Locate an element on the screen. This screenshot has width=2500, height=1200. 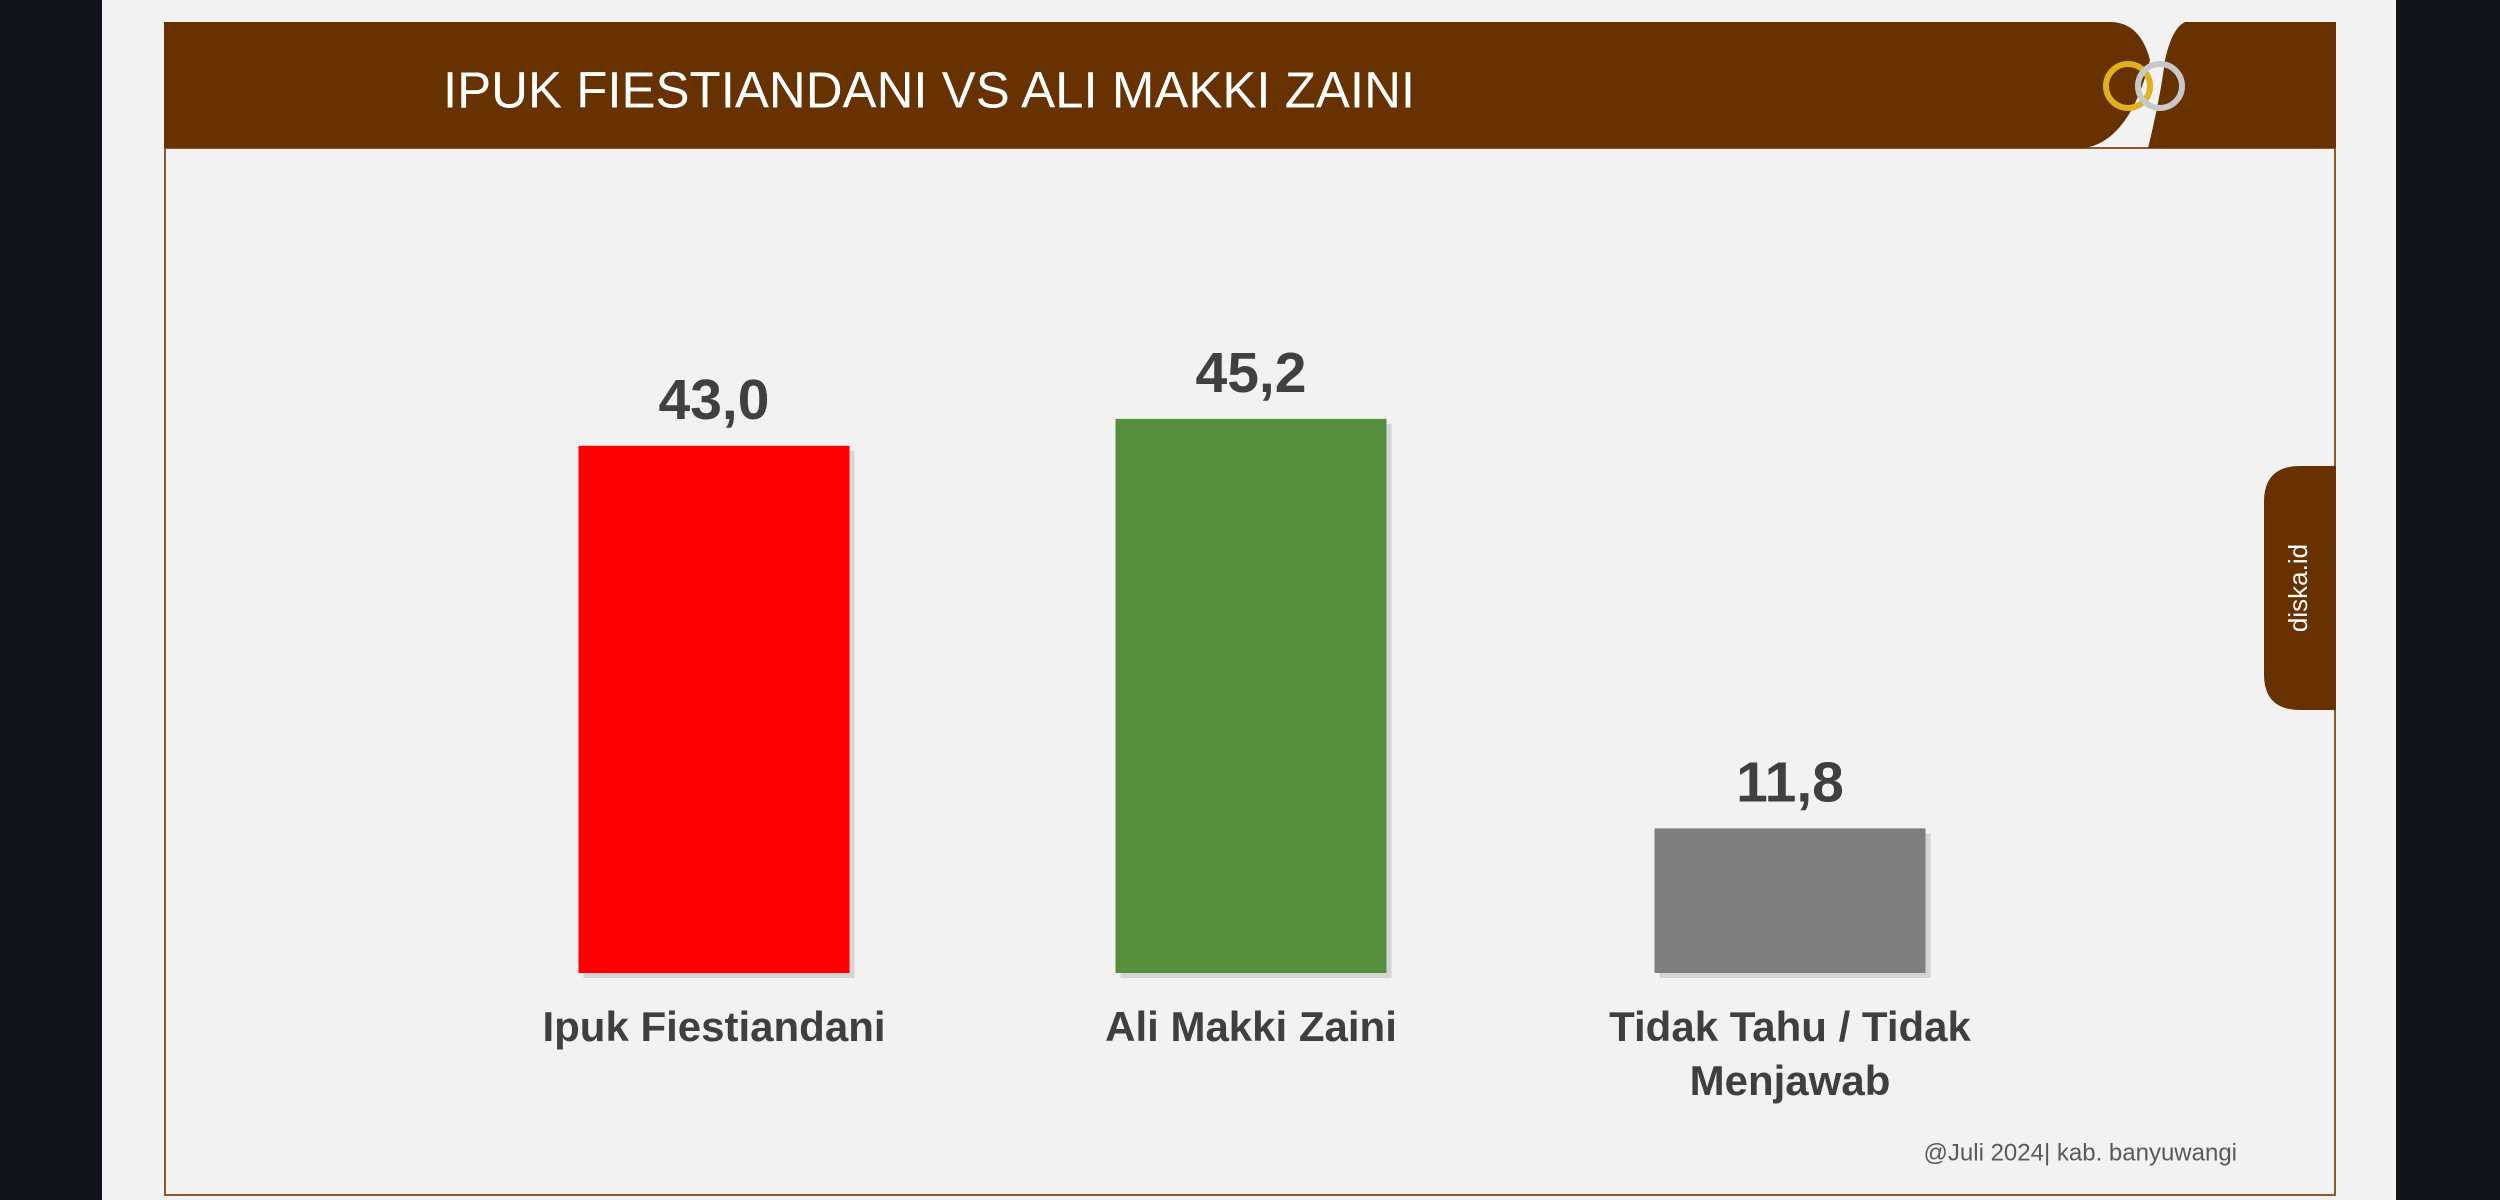
source-note: @Juli 2024| kab. banyuwangi is located at coordinates (2080, 1152).